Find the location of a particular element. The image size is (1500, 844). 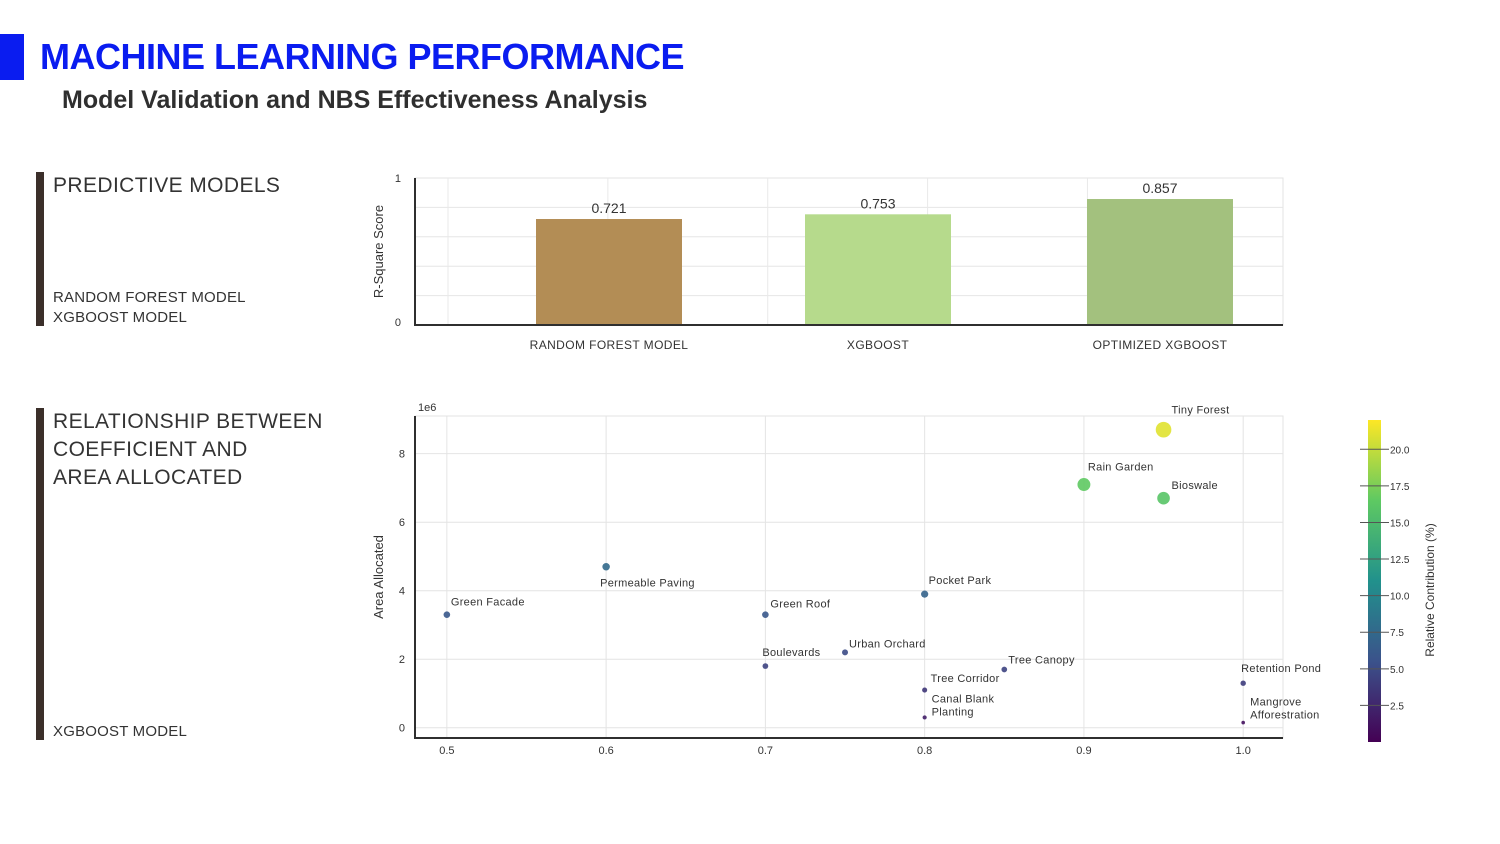

point-label: Tiny Forest is located at coordinates (1201, 411).